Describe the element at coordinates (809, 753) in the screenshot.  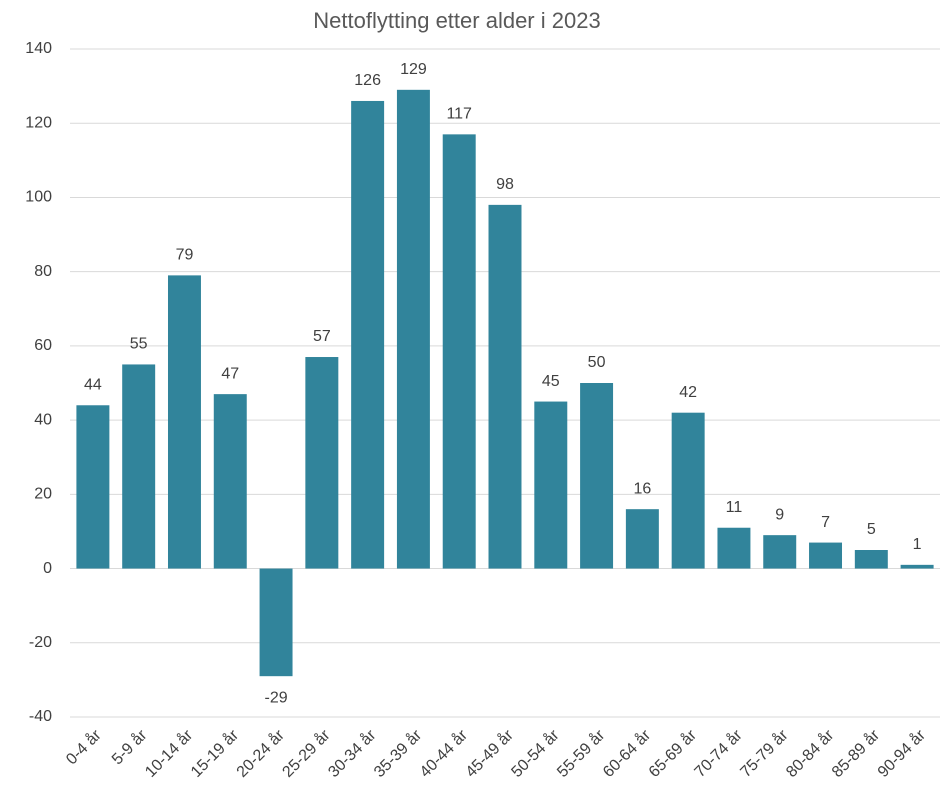
I see `x-tick-label: 80-84 år` at that location.